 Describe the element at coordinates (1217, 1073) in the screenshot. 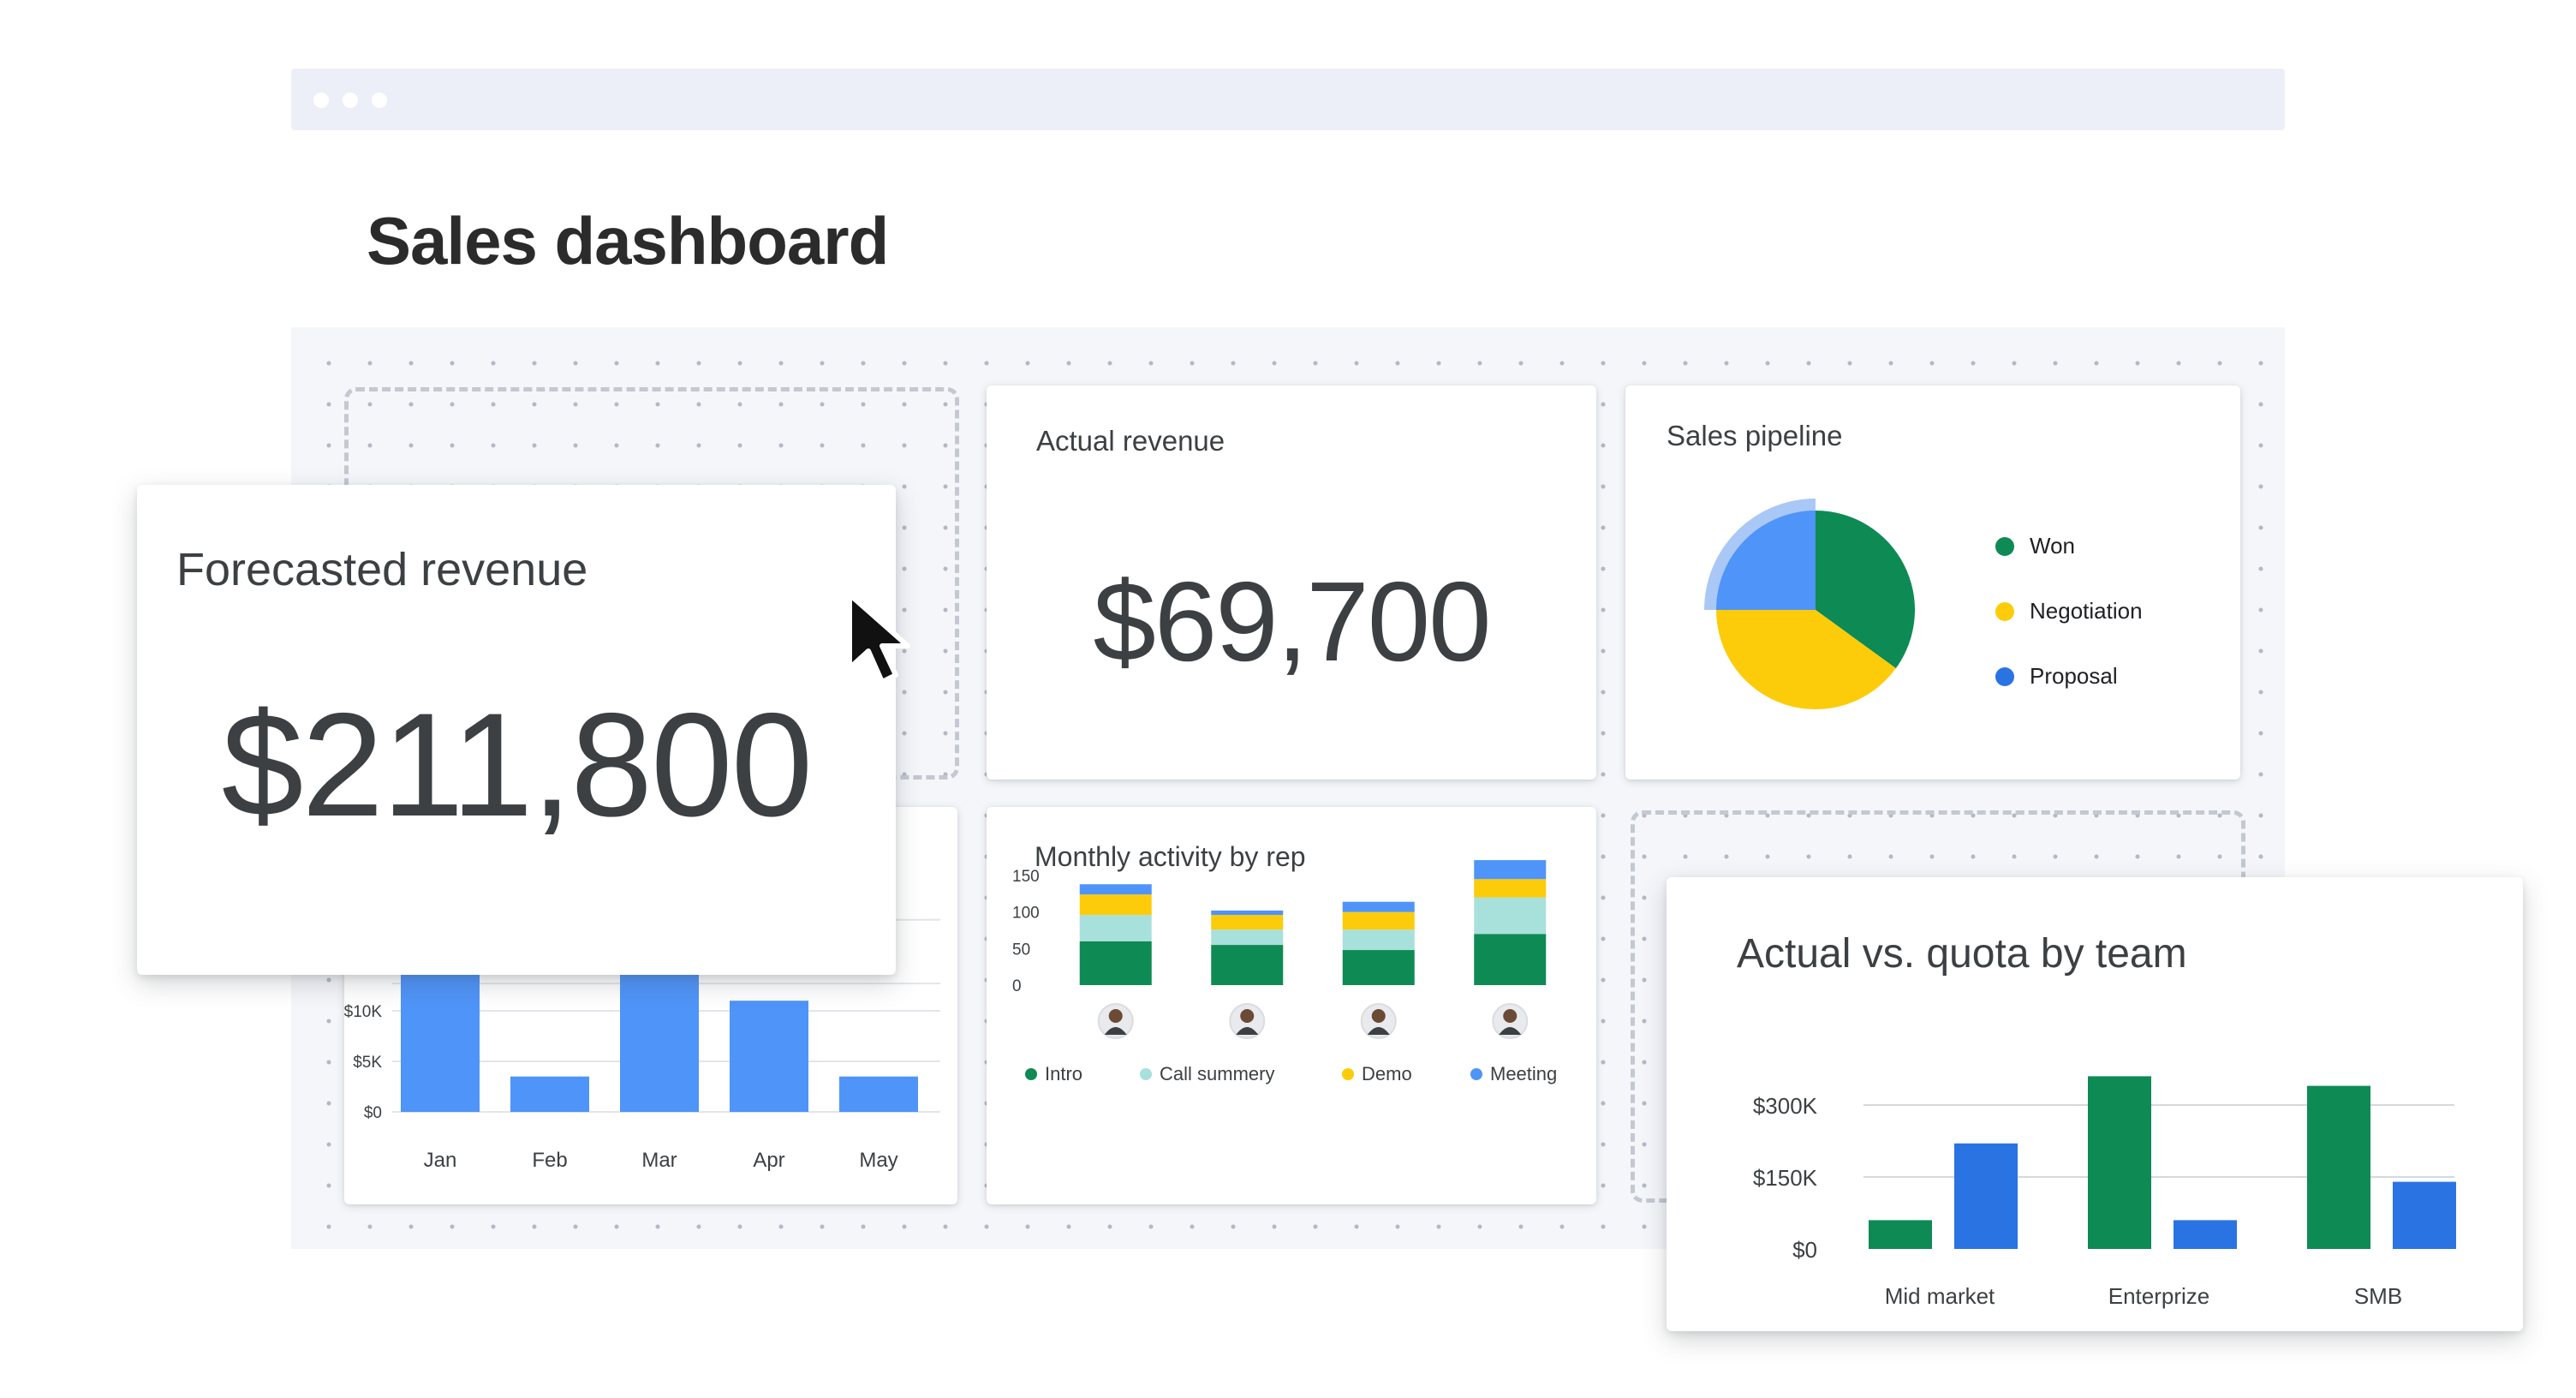

I see `legend-label: Call summery` at that location.